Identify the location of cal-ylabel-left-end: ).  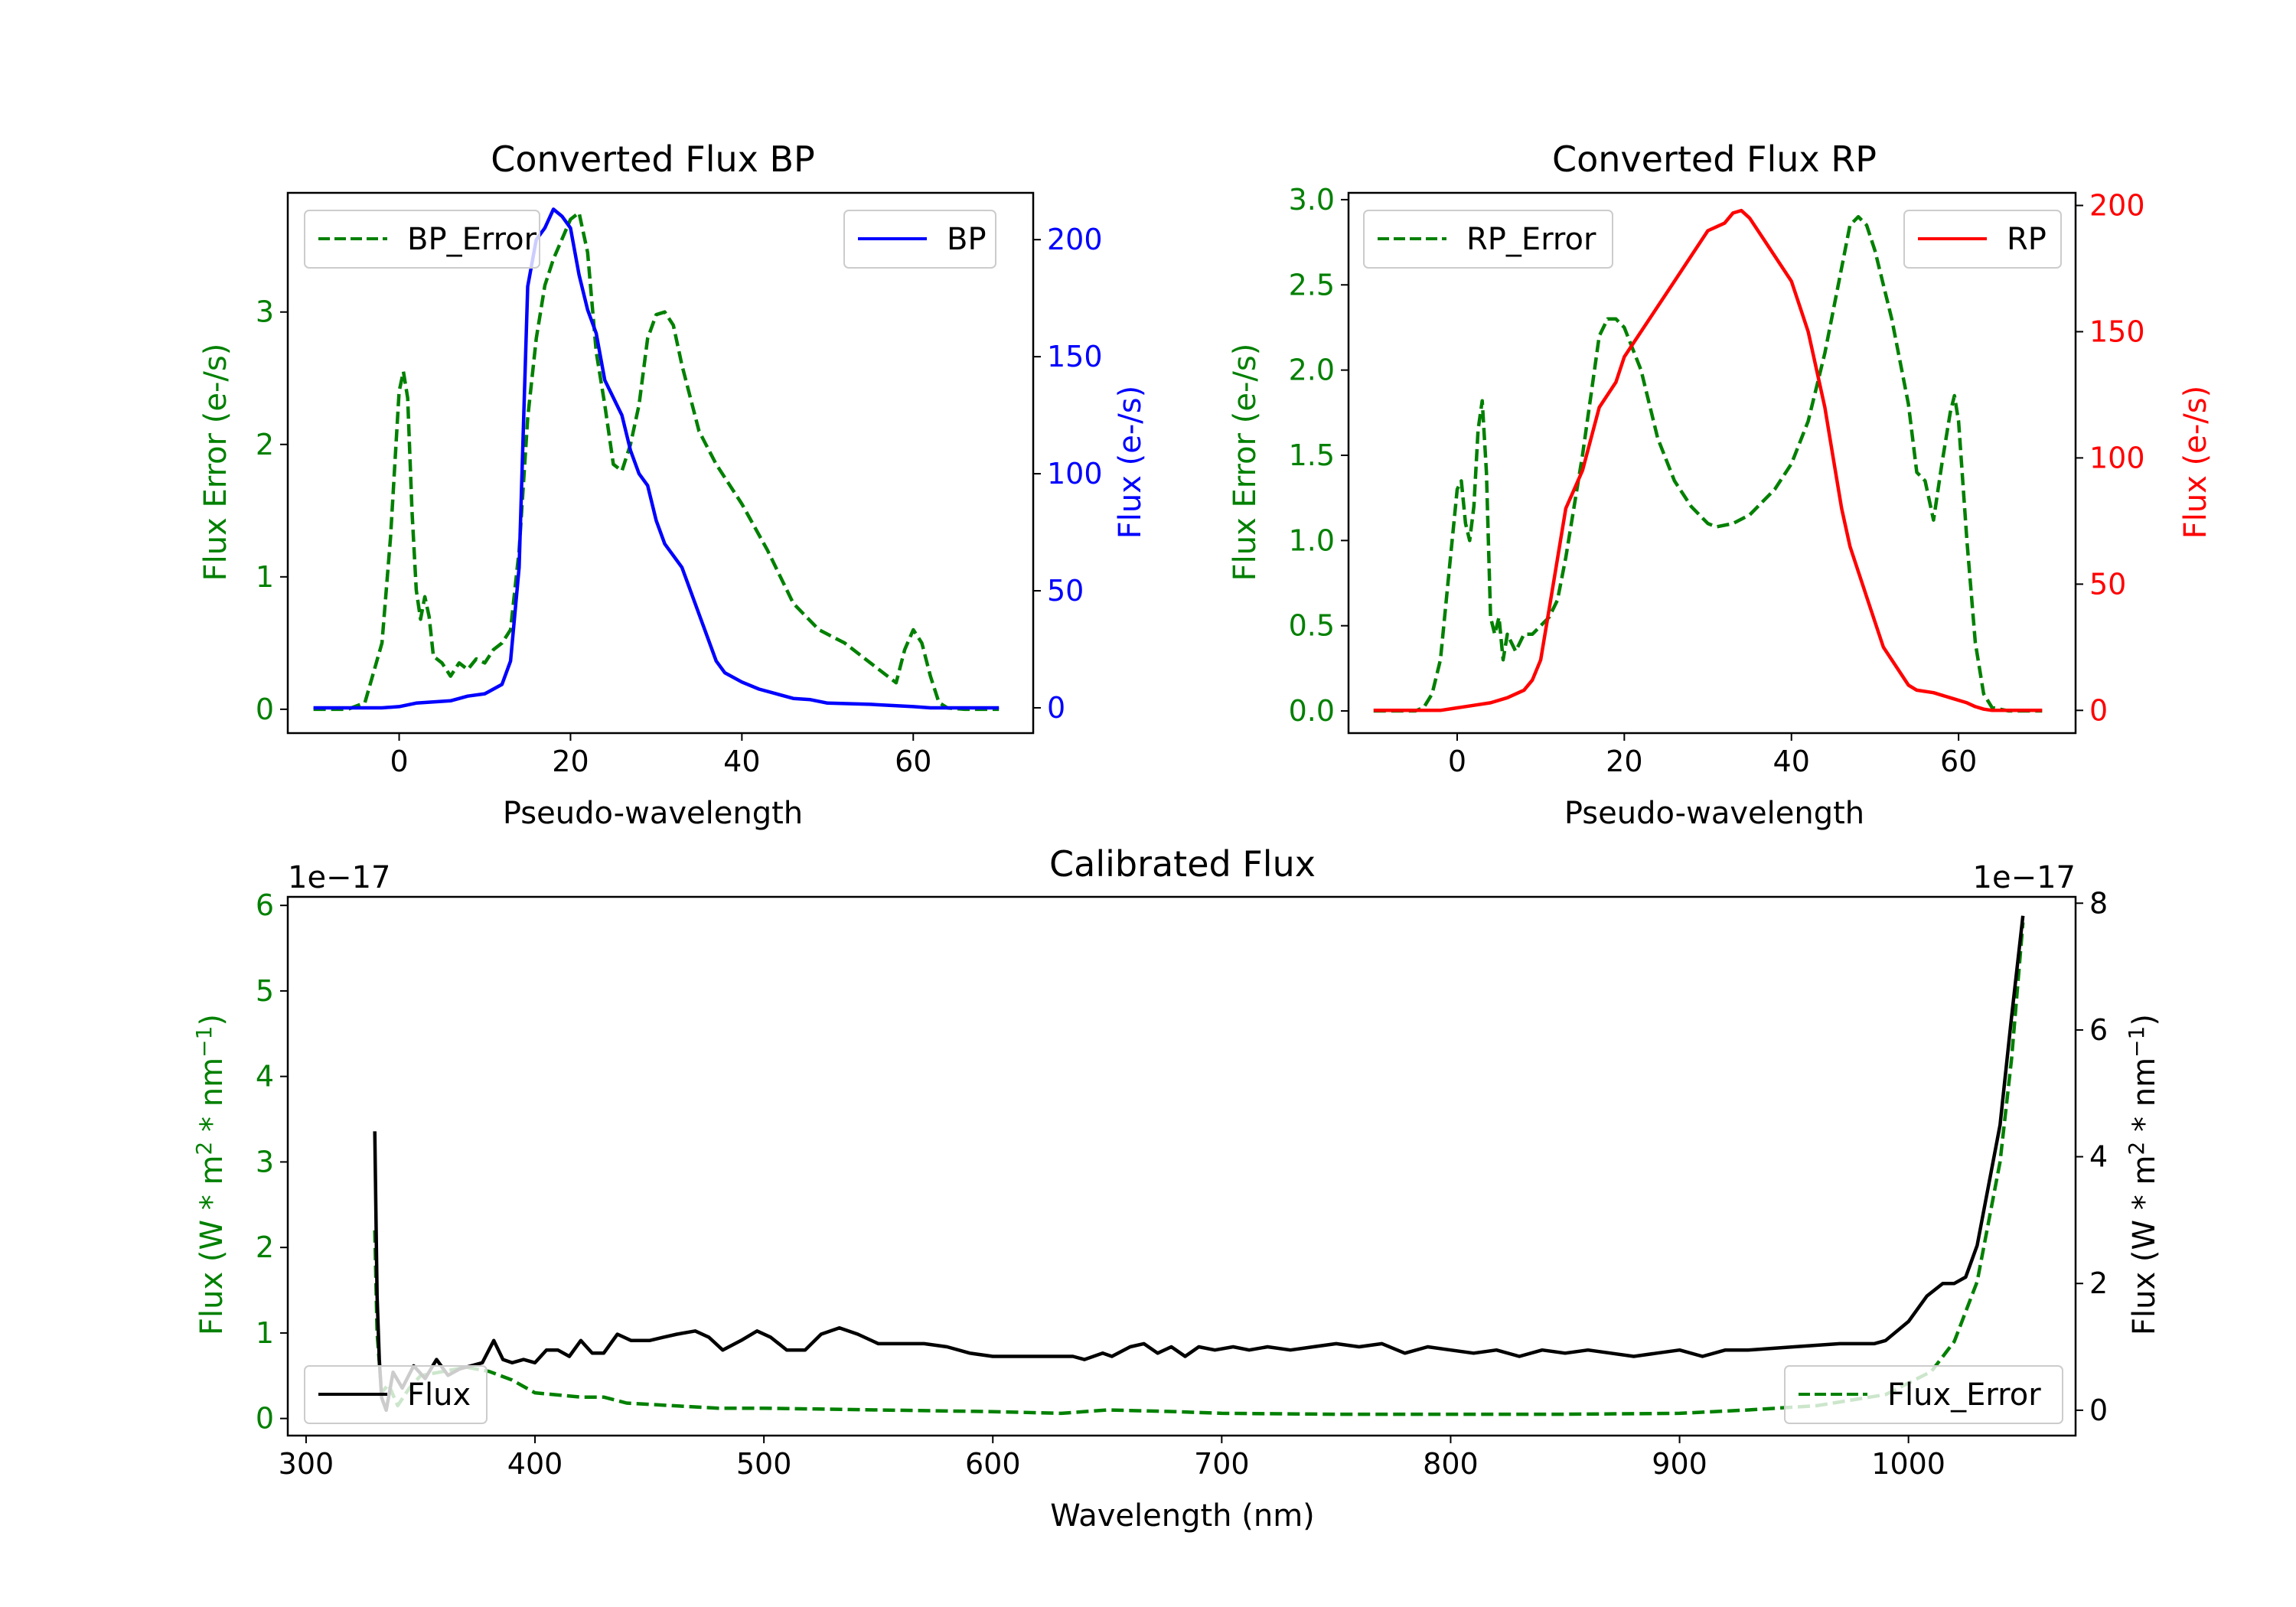
(212, 1020).